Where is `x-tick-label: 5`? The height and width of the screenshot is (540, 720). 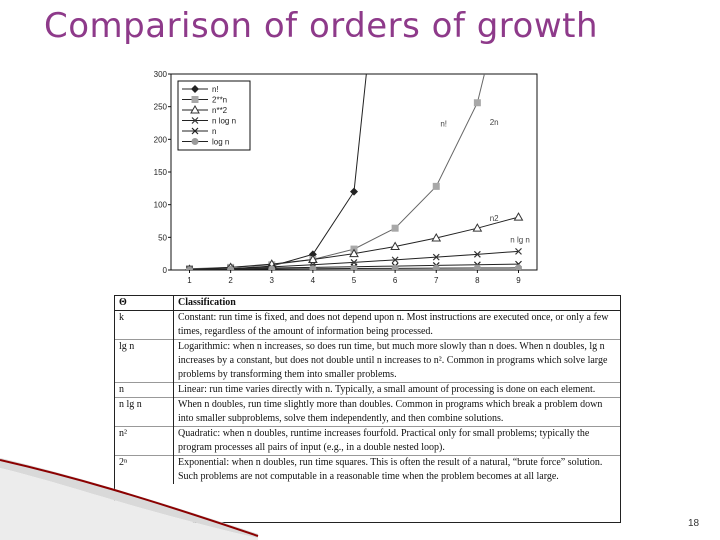
x-tick-label: 5 is located at coordinates (354, 280).